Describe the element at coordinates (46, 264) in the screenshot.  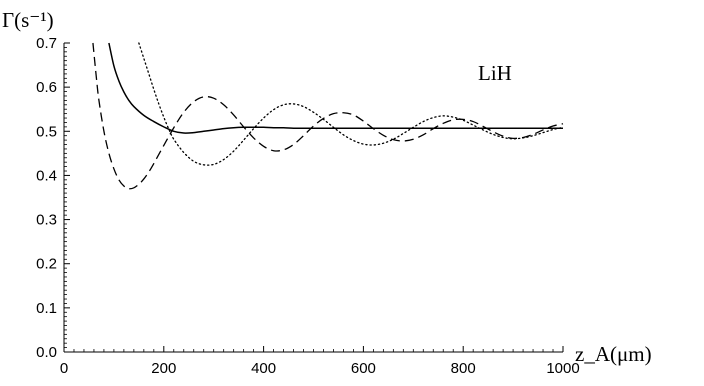
I see `y-tick-label: 0.2` at that location.